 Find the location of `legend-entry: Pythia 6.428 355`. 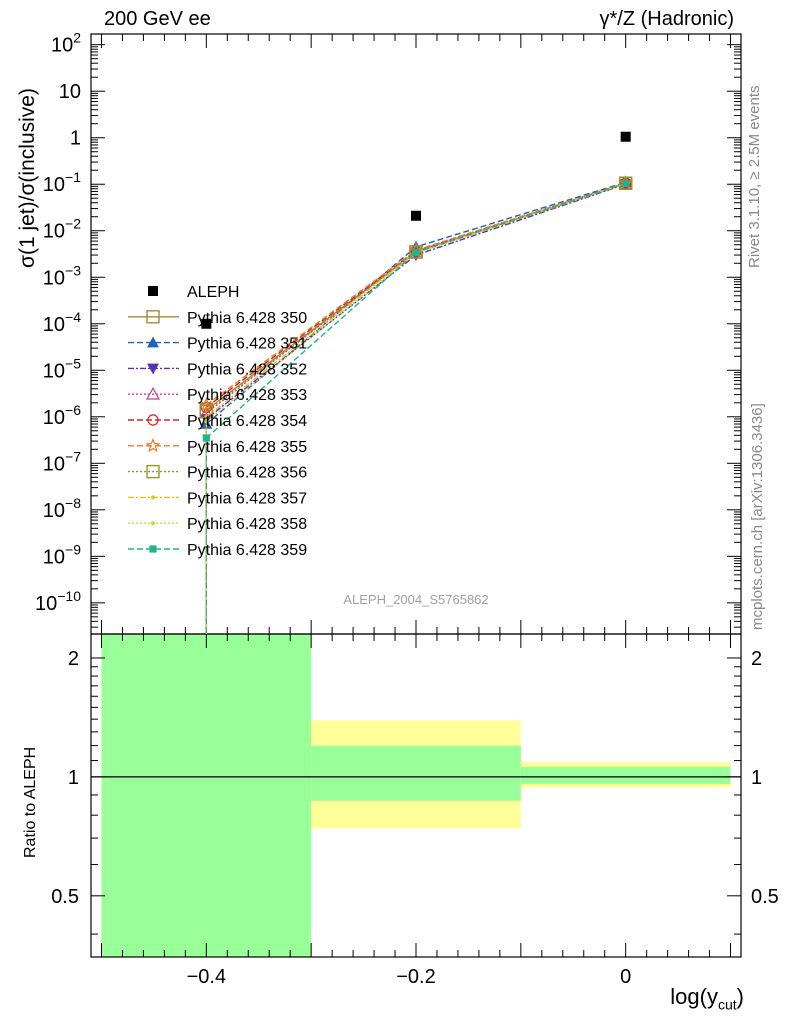

legend-entry: Pythia 6.428 355 is located at coordinates (217, 446).